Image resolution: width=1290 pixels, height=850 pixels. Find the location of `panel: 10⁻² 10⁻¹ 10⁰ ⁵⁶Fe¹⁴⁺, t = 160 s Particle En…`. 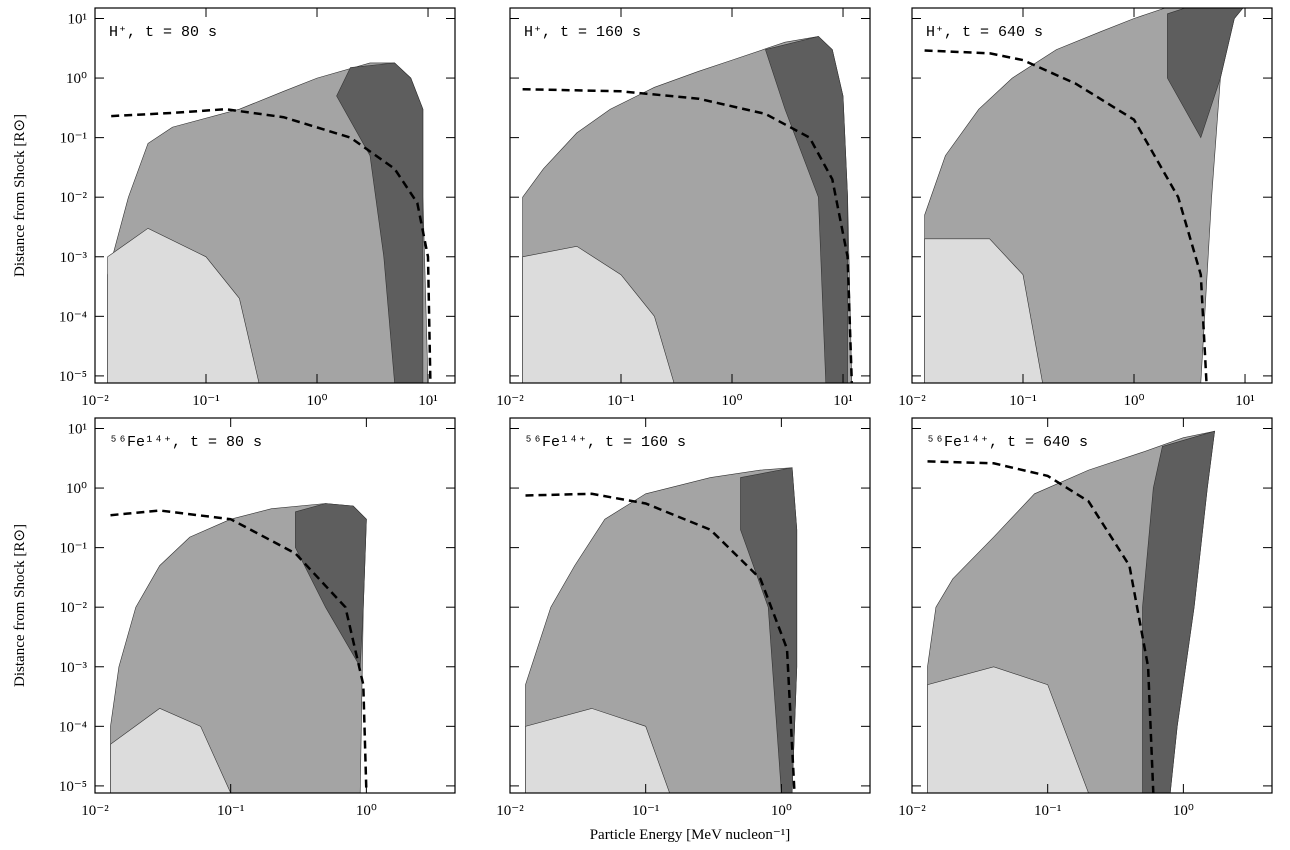

panel: 10⁻² 10⁻¹ 10⁰ ⁵⁶Fe¹⁴⁺, t = 160 s Particle En… is located at coordinates (683, 630).